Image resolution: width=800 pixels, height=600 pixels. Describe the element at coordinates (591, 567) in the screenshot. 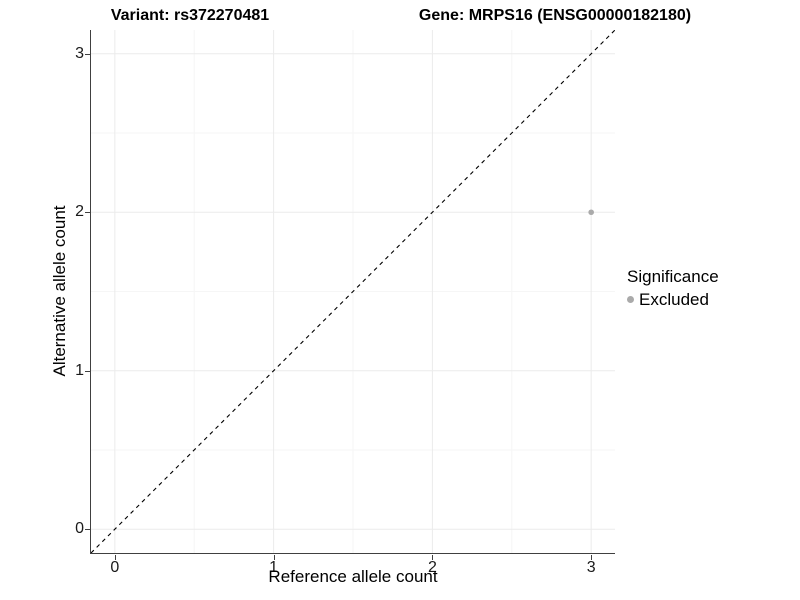

I see `x-tick-label: 3` at that location.